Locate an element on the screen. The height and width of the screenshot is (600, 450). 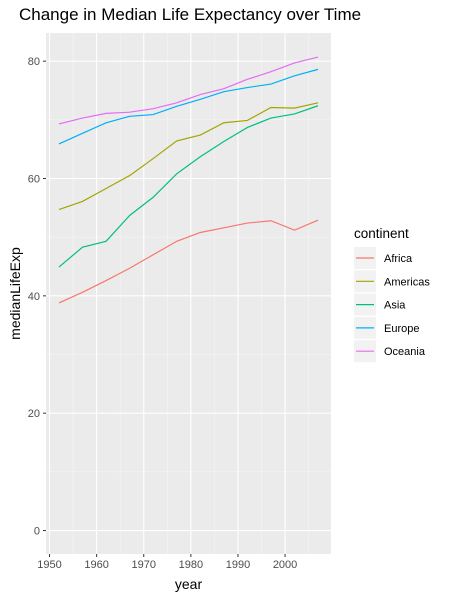
series-line-americas is located at coordinates (188, 156).